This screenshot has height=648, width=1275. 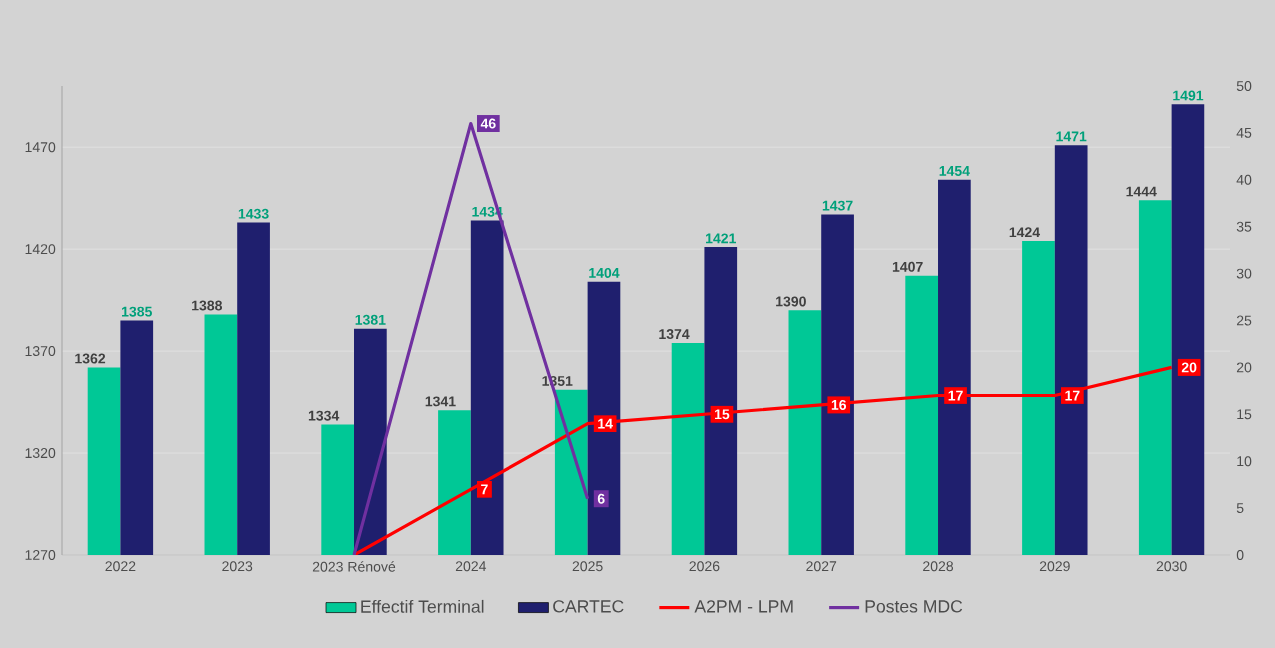 I want to click on data-label: 1444, so click(x=1141, y=191).